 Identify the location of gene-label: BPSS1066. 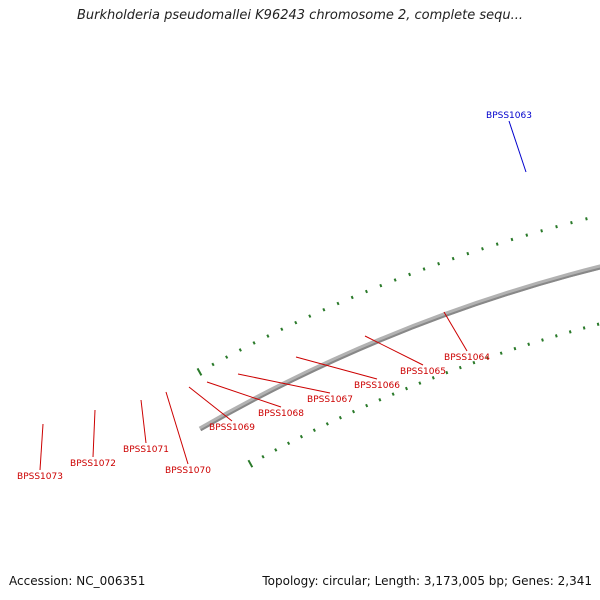
(377, 386).